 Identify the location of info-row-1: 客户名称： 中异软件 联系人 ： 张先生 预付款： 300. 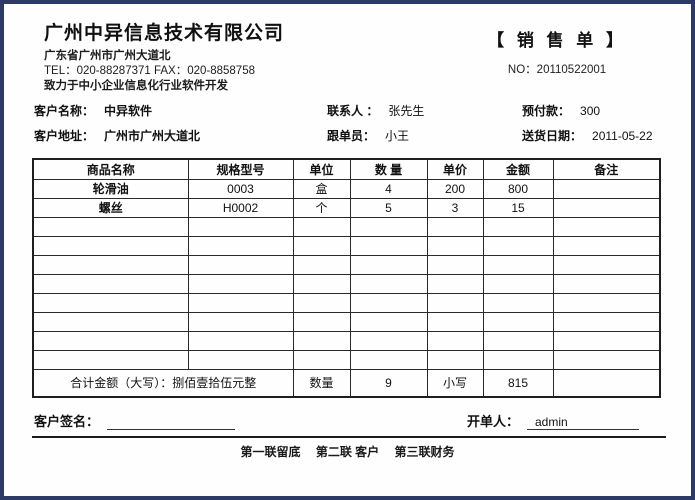
(347, 114).